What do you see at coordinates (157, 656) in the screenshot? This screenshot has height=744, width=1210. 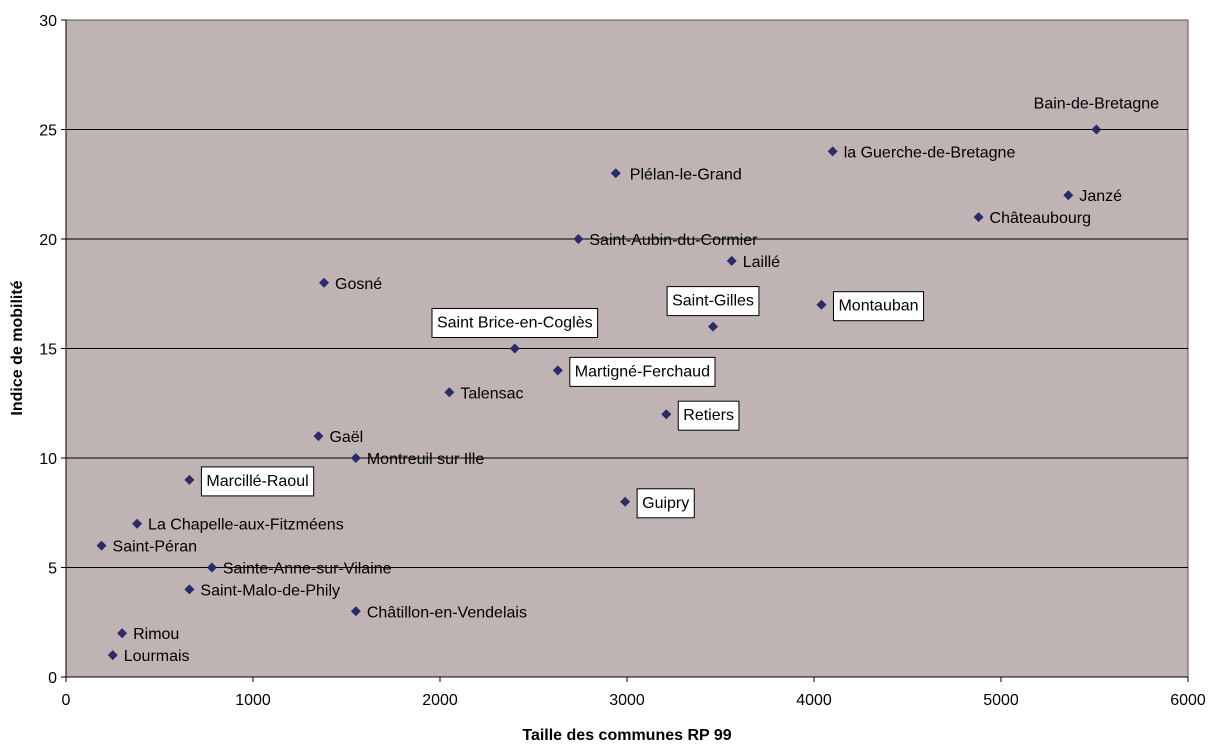 I see `point-label: Lourmais` at bounding box center [157, 656].